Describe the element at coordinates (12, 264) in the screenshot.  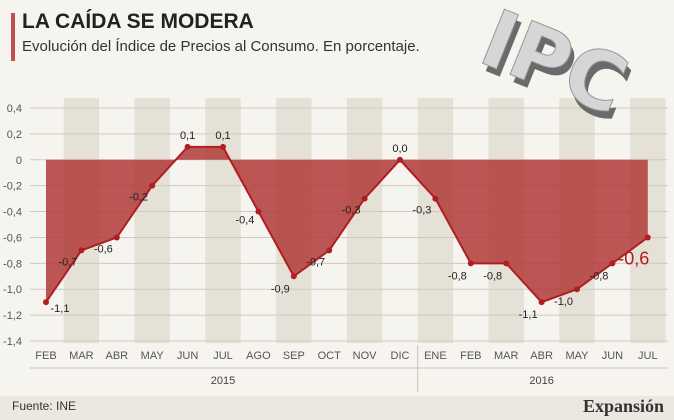
I see `y-tick-label: -0,8` at that location.